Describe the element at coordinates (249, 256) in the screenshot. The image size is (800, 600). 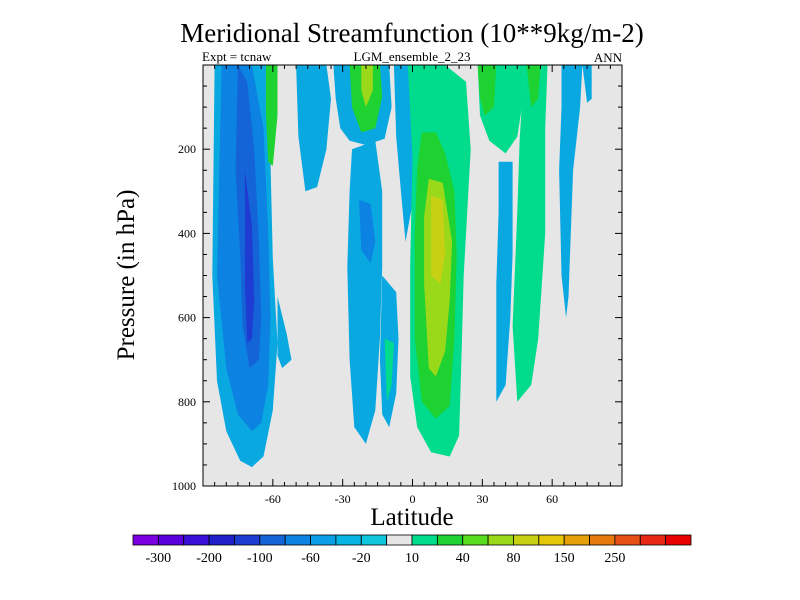
I see `contour-sh-cell-core` at that location.